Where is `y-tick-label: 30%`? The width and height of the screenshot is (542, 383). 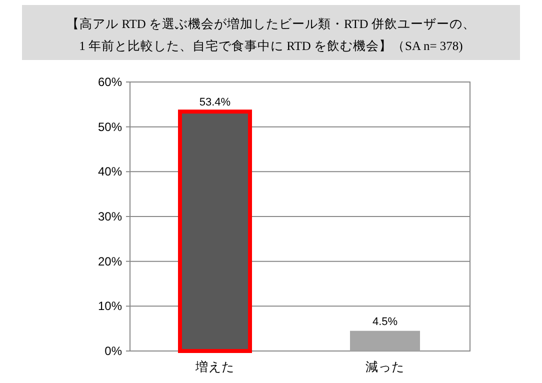
y-tick-label: 30% is located at coordinates (110, 217).